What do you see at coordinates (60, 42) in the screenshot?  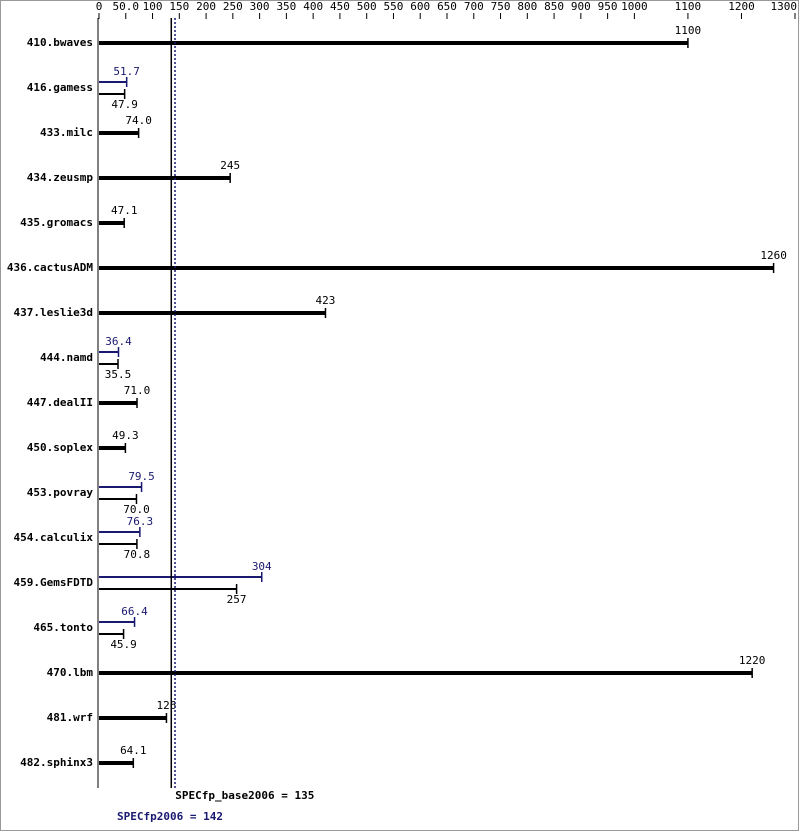 I see `category-label: 410.bwaves` at bounding box center [60, 42].